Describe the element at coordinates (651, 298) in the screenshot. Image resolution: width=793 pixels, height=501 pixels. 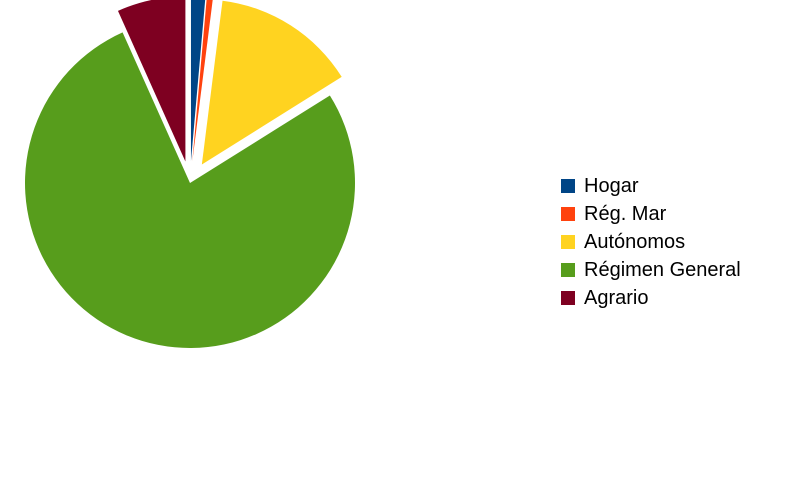
I see `legend-item-agrario: Agrario` at that location.